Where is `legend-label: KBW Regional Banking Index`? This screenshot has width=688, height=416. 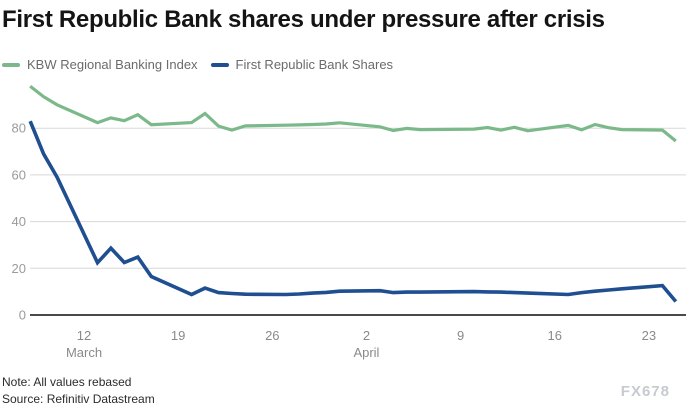
legend-label: KBW Regional Banking Index is located at coordinates (112, 64).